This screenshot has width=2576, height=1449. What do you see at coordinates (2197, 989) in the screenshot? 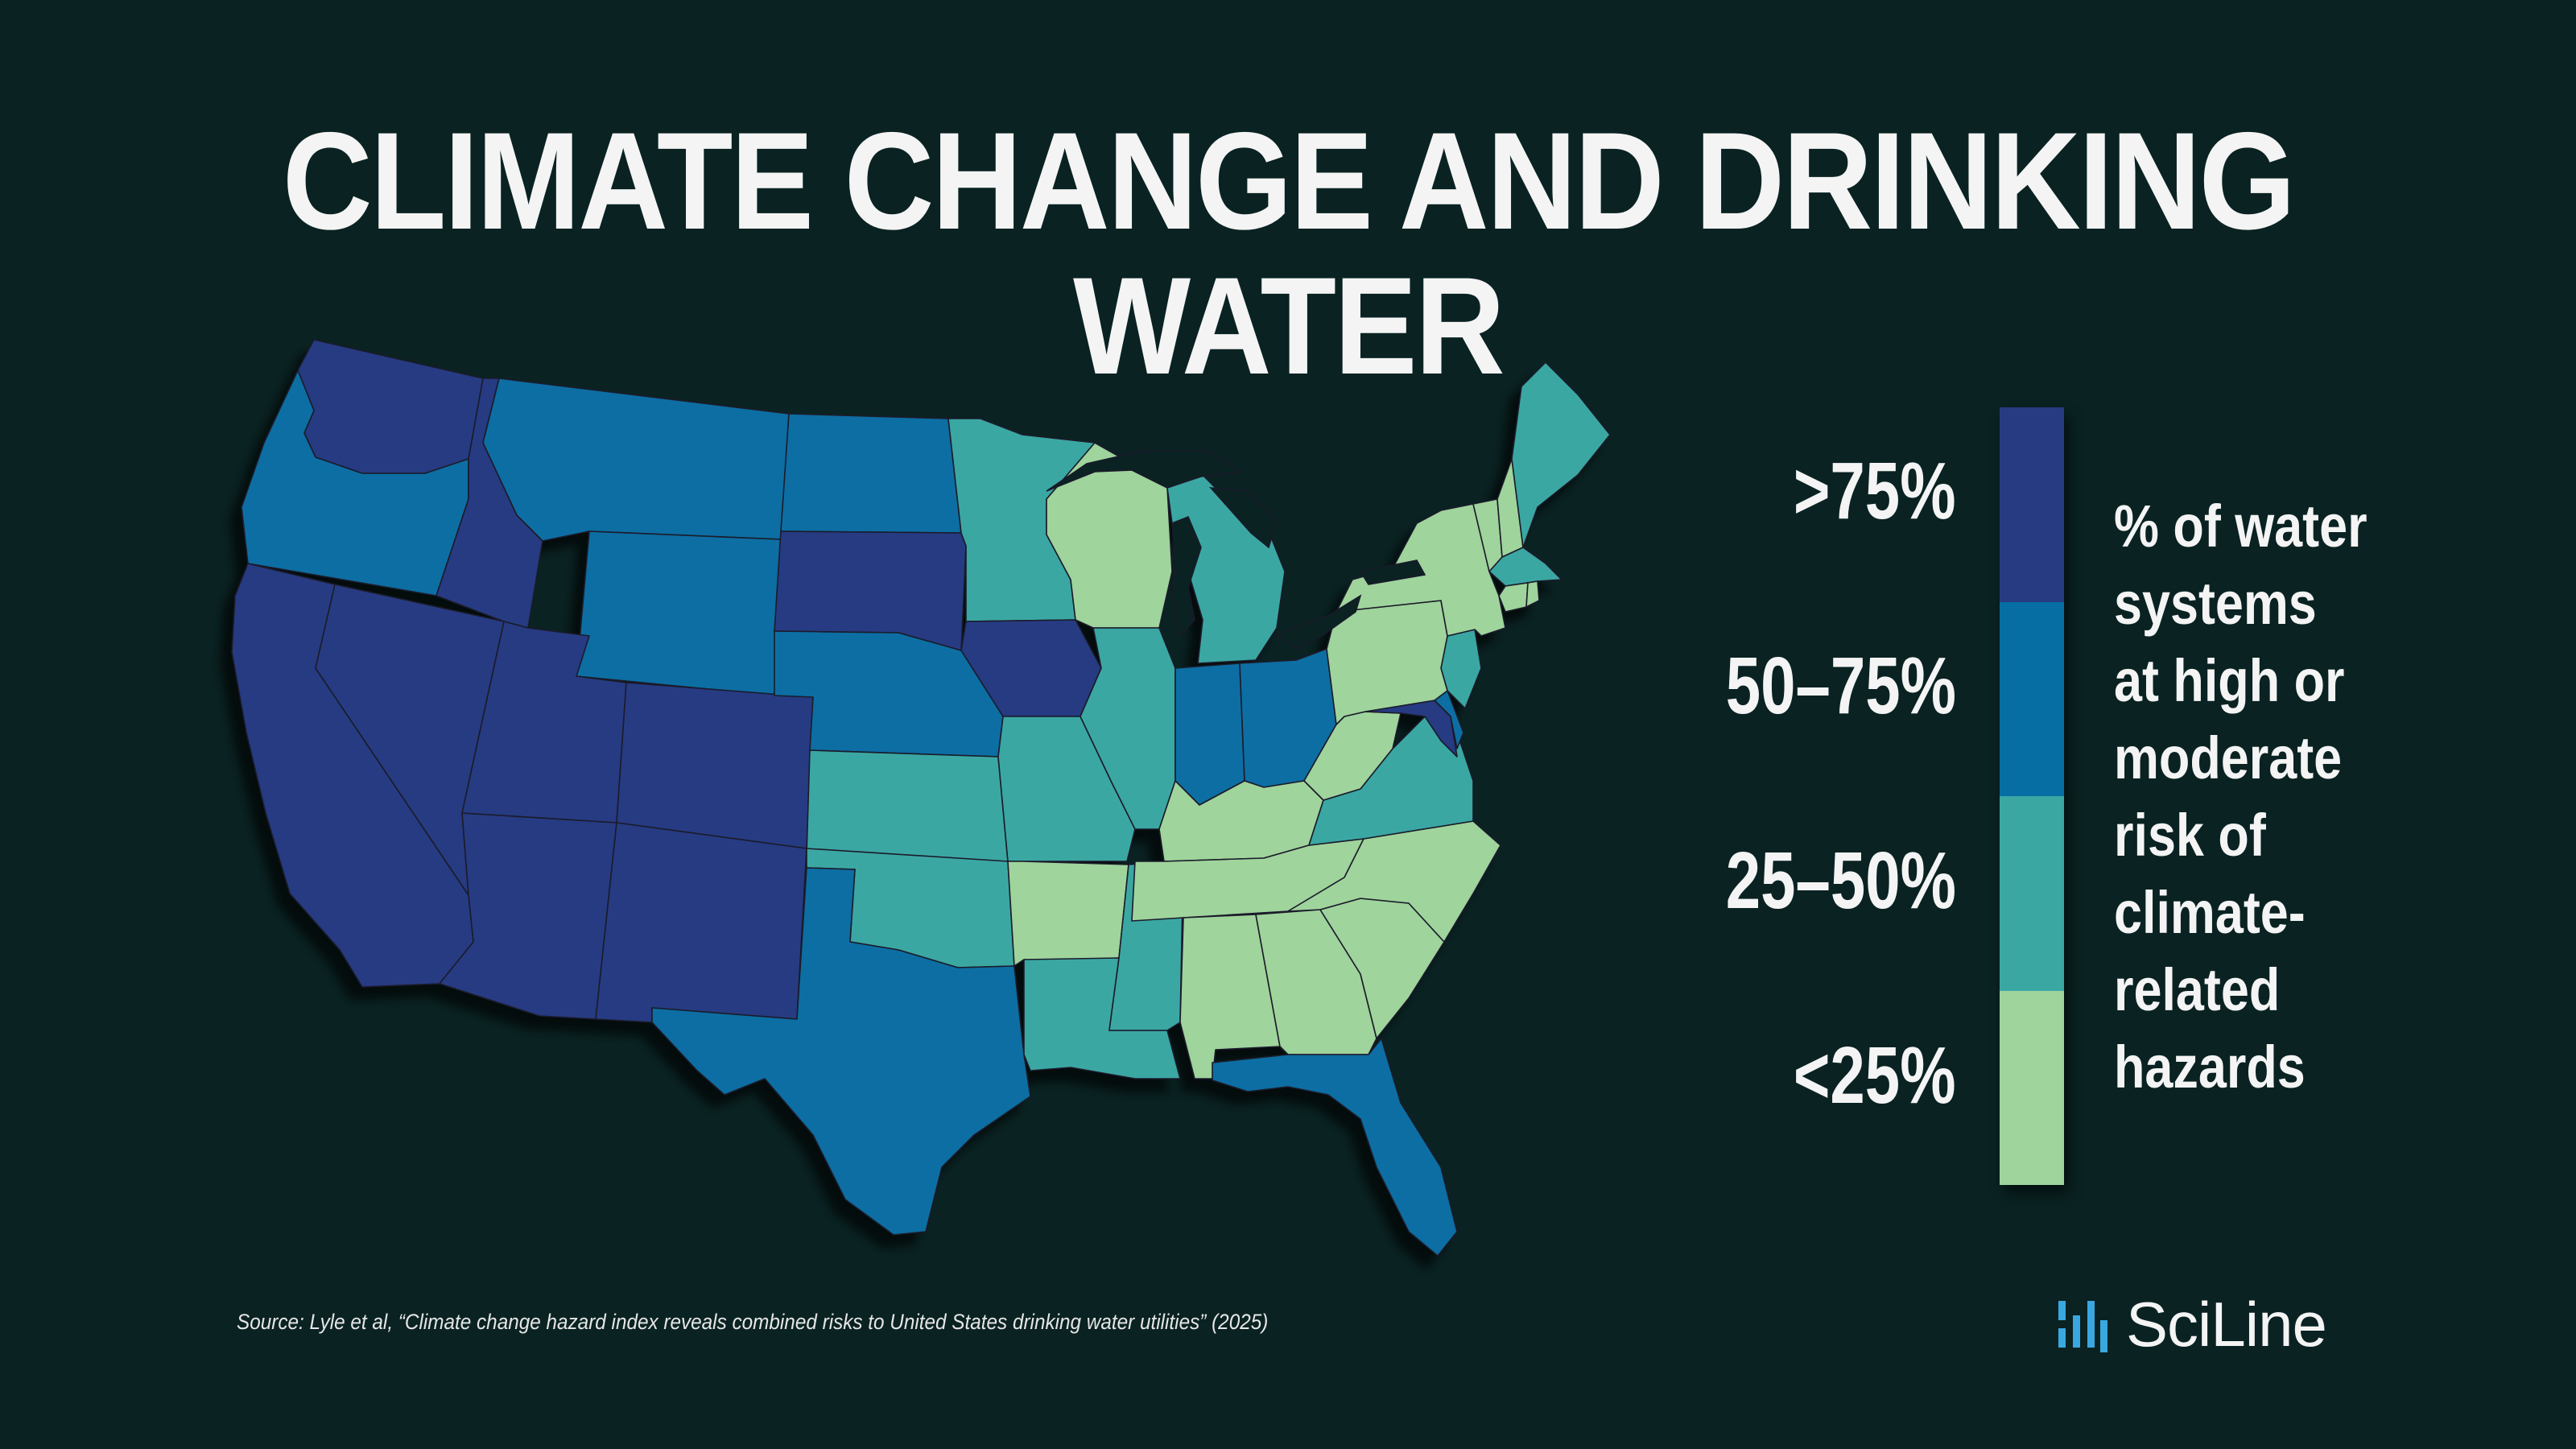
I see `legend-title-line: related` at bounding box center [2197, 989].